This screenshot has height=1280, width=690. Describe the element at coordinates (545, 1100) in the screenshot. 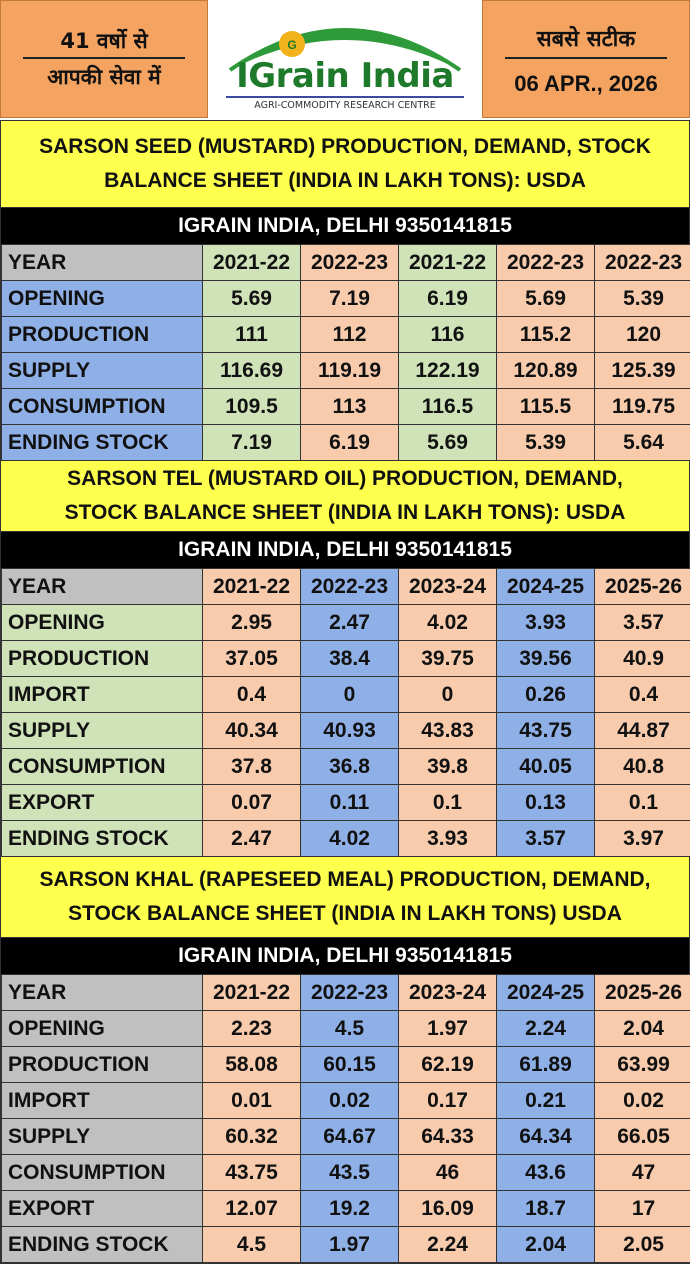

I see `value-cell: 0.21` at that location.